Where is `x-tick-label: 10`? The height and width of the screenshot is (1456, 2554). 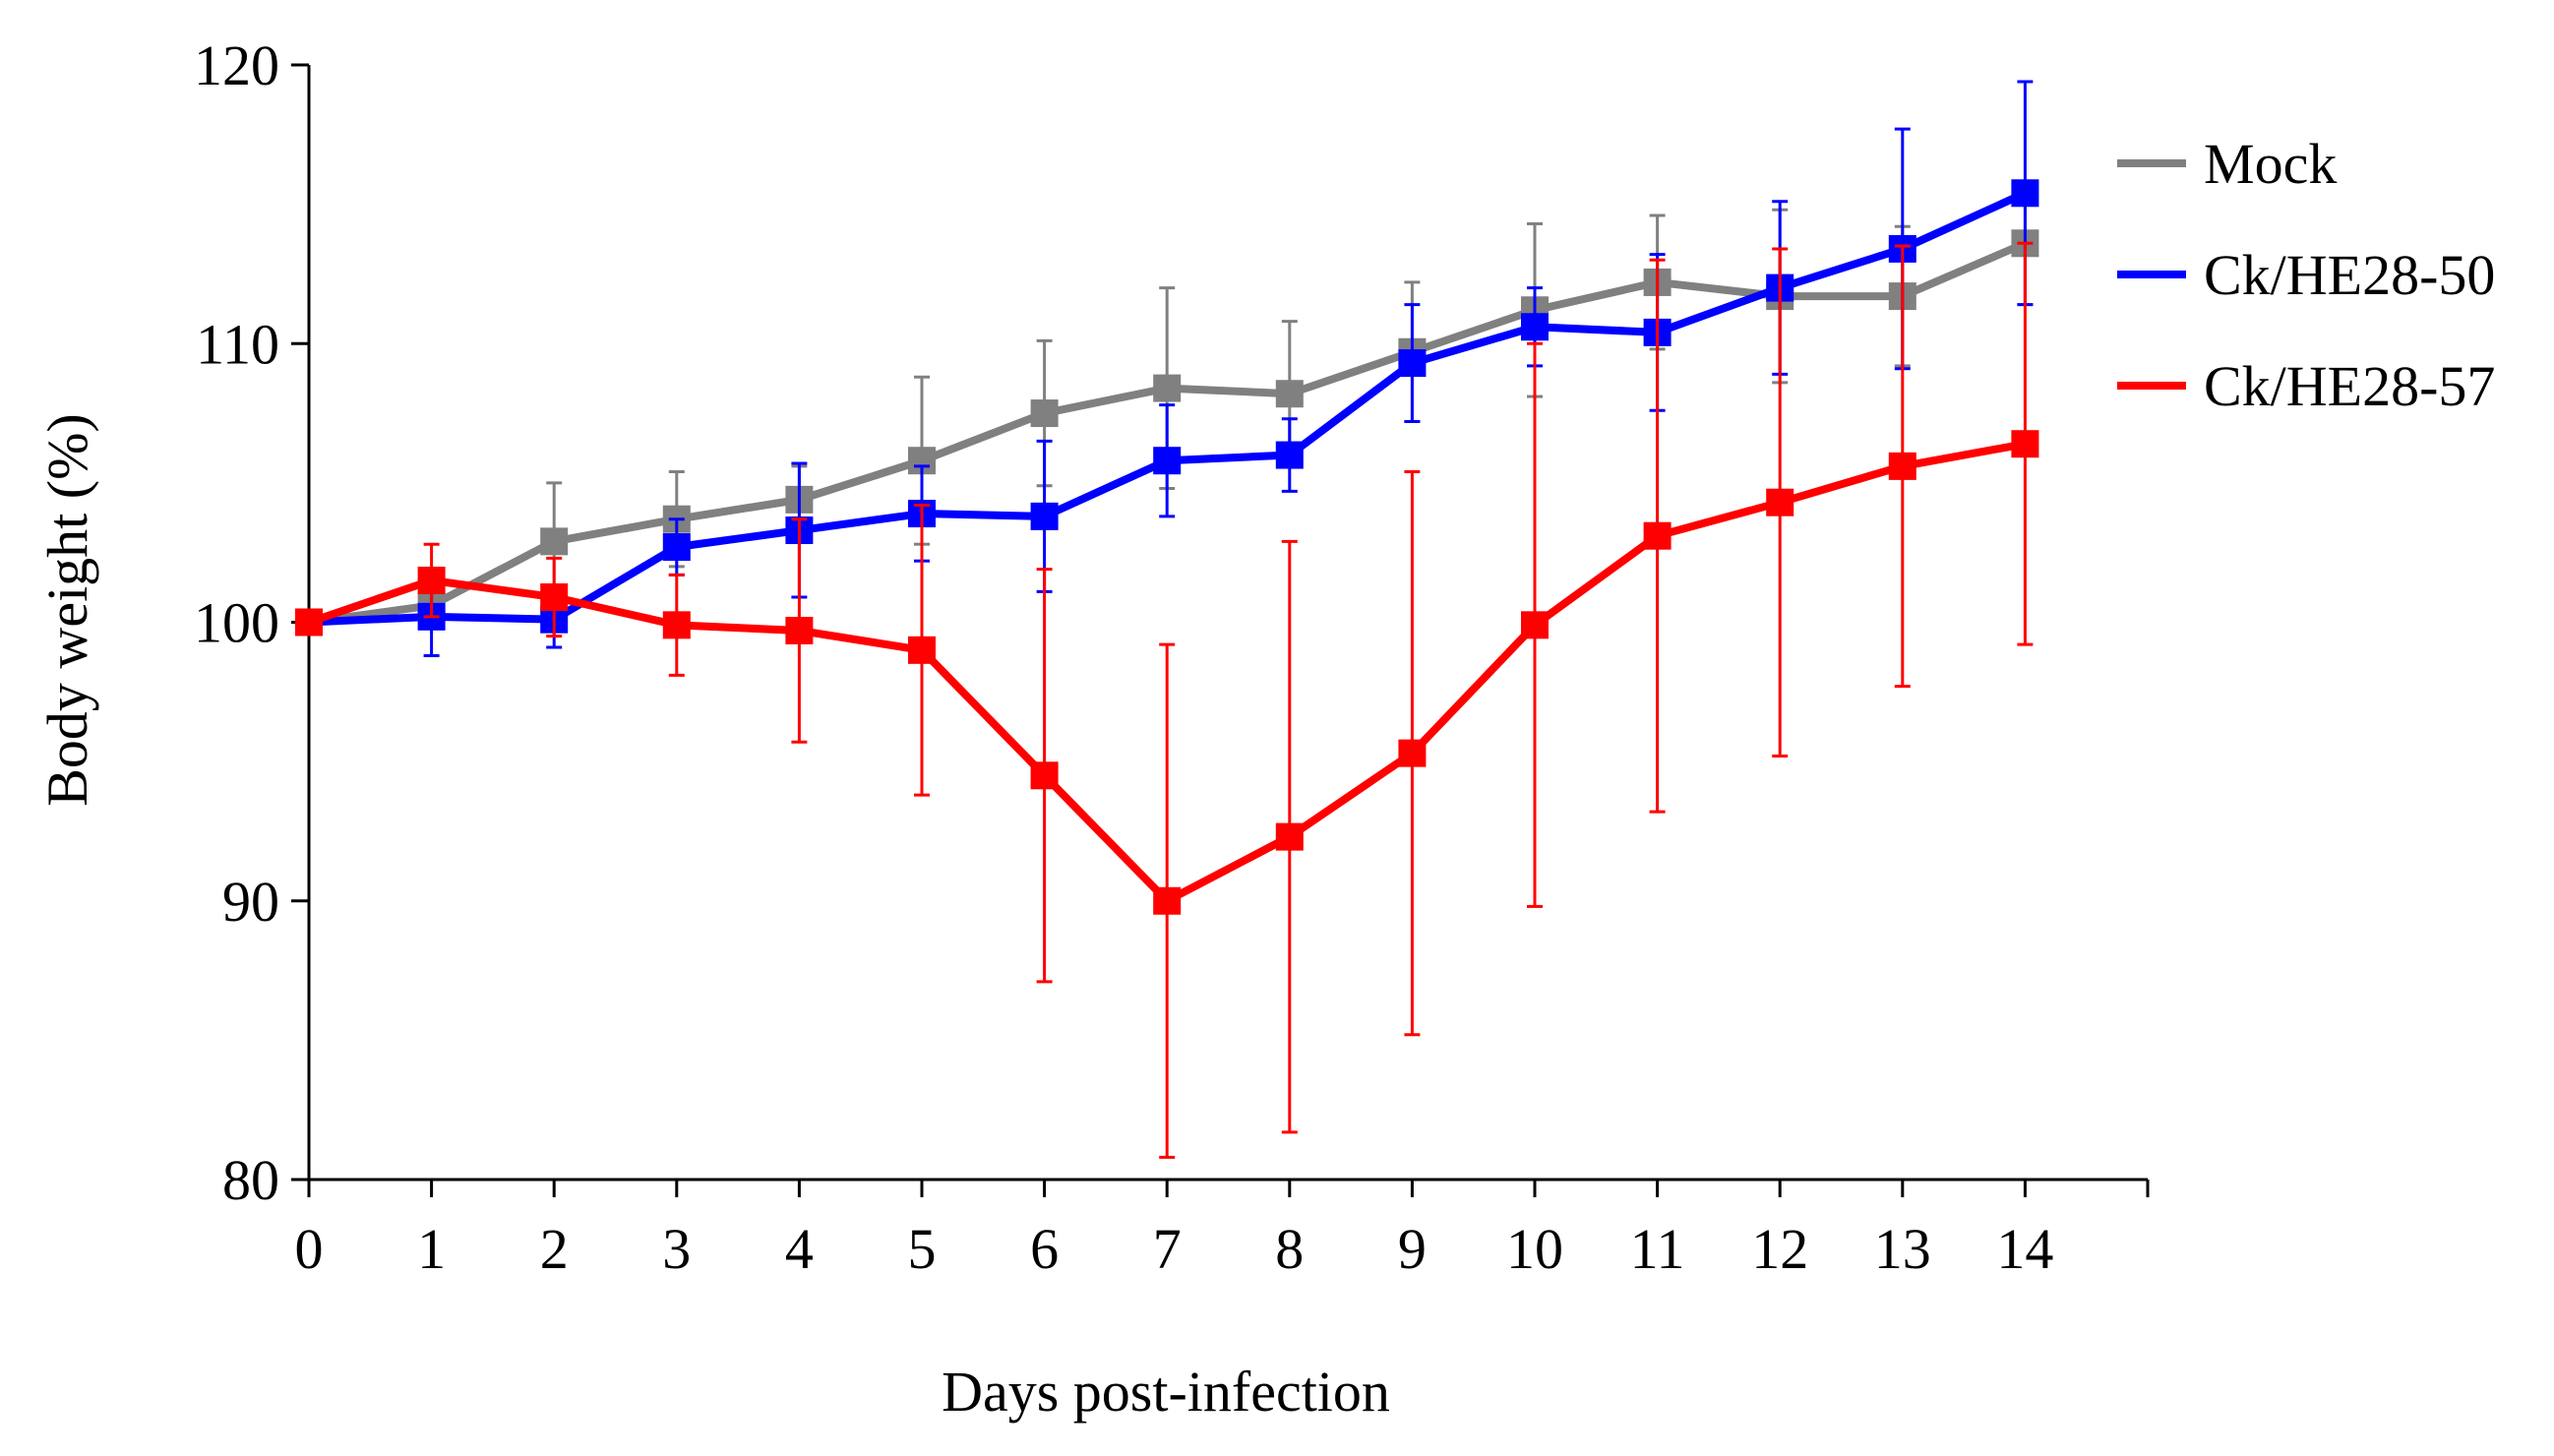
x-tick-label: 10 is located at coordinates (1534, 1249).